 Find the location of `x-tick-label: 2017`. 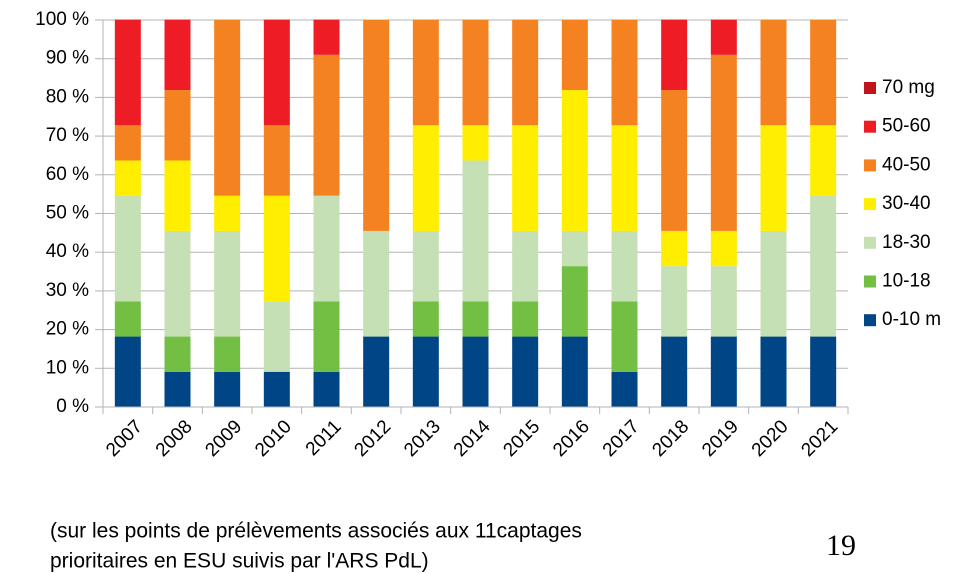

x-tick-label: 2017 is located at coordinates (621, 438).